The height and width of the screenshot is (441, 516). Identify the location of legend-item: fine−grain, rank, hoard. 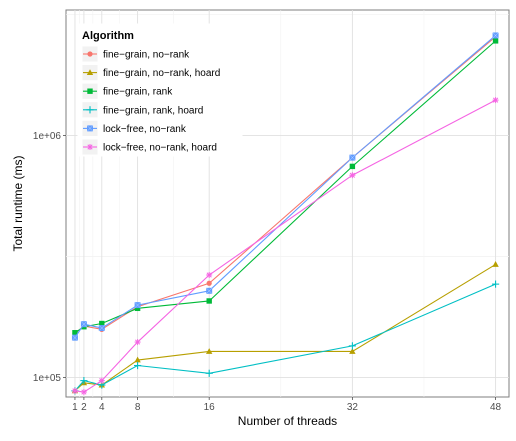
(142, 110).